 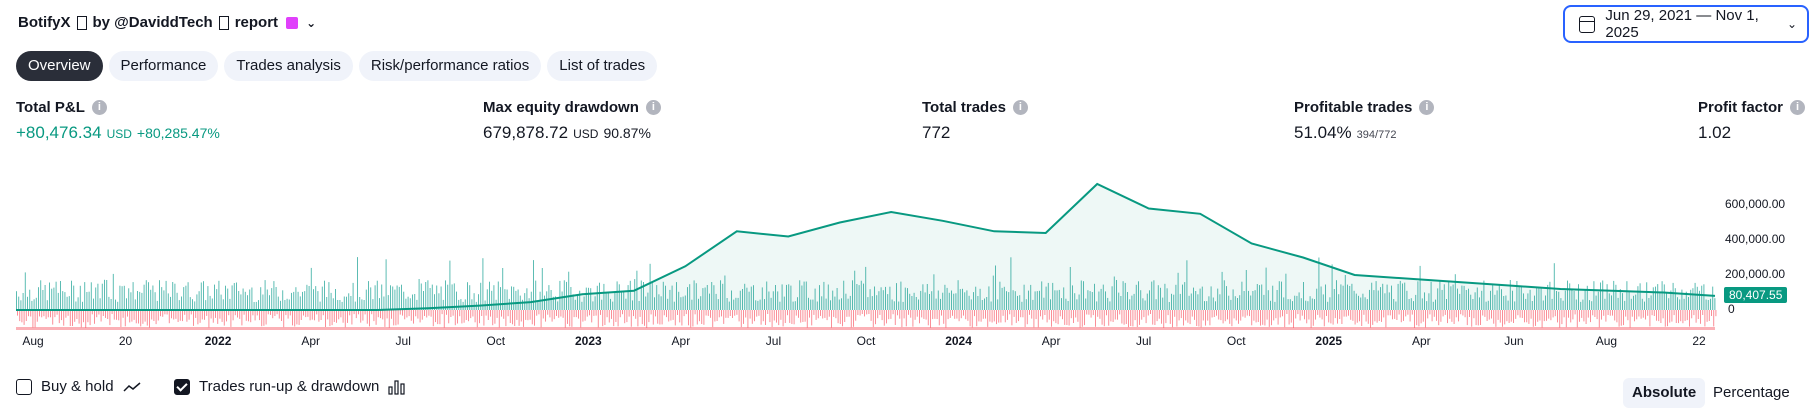 What do you see at coordinates (167, 22) in the screenshot?
I see `report-title: BotifyX by @DaviddTech report ⌄` at bounding box center [167, 22].